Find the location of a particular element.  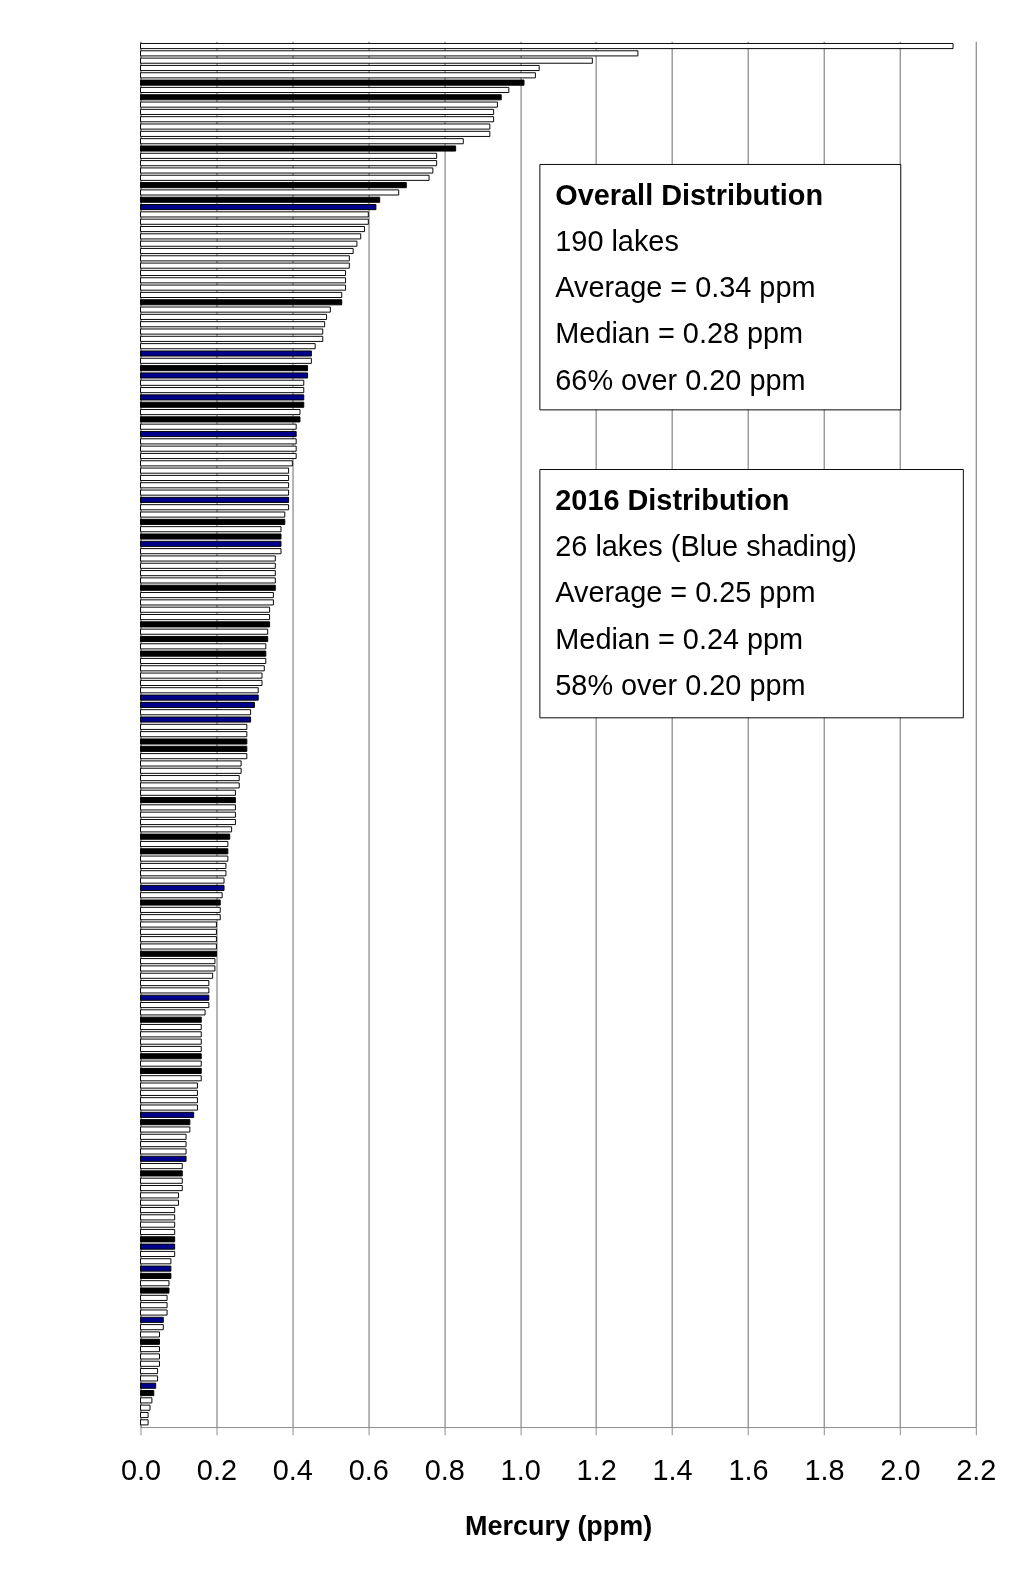

x-tick-label: 0.6 is located at coordinates (368, 1469).